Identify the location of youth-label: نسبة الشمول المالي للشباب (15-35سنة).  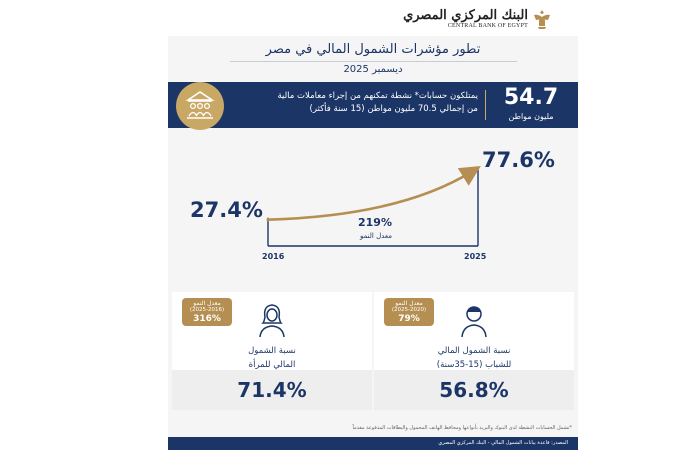
(474, 358).